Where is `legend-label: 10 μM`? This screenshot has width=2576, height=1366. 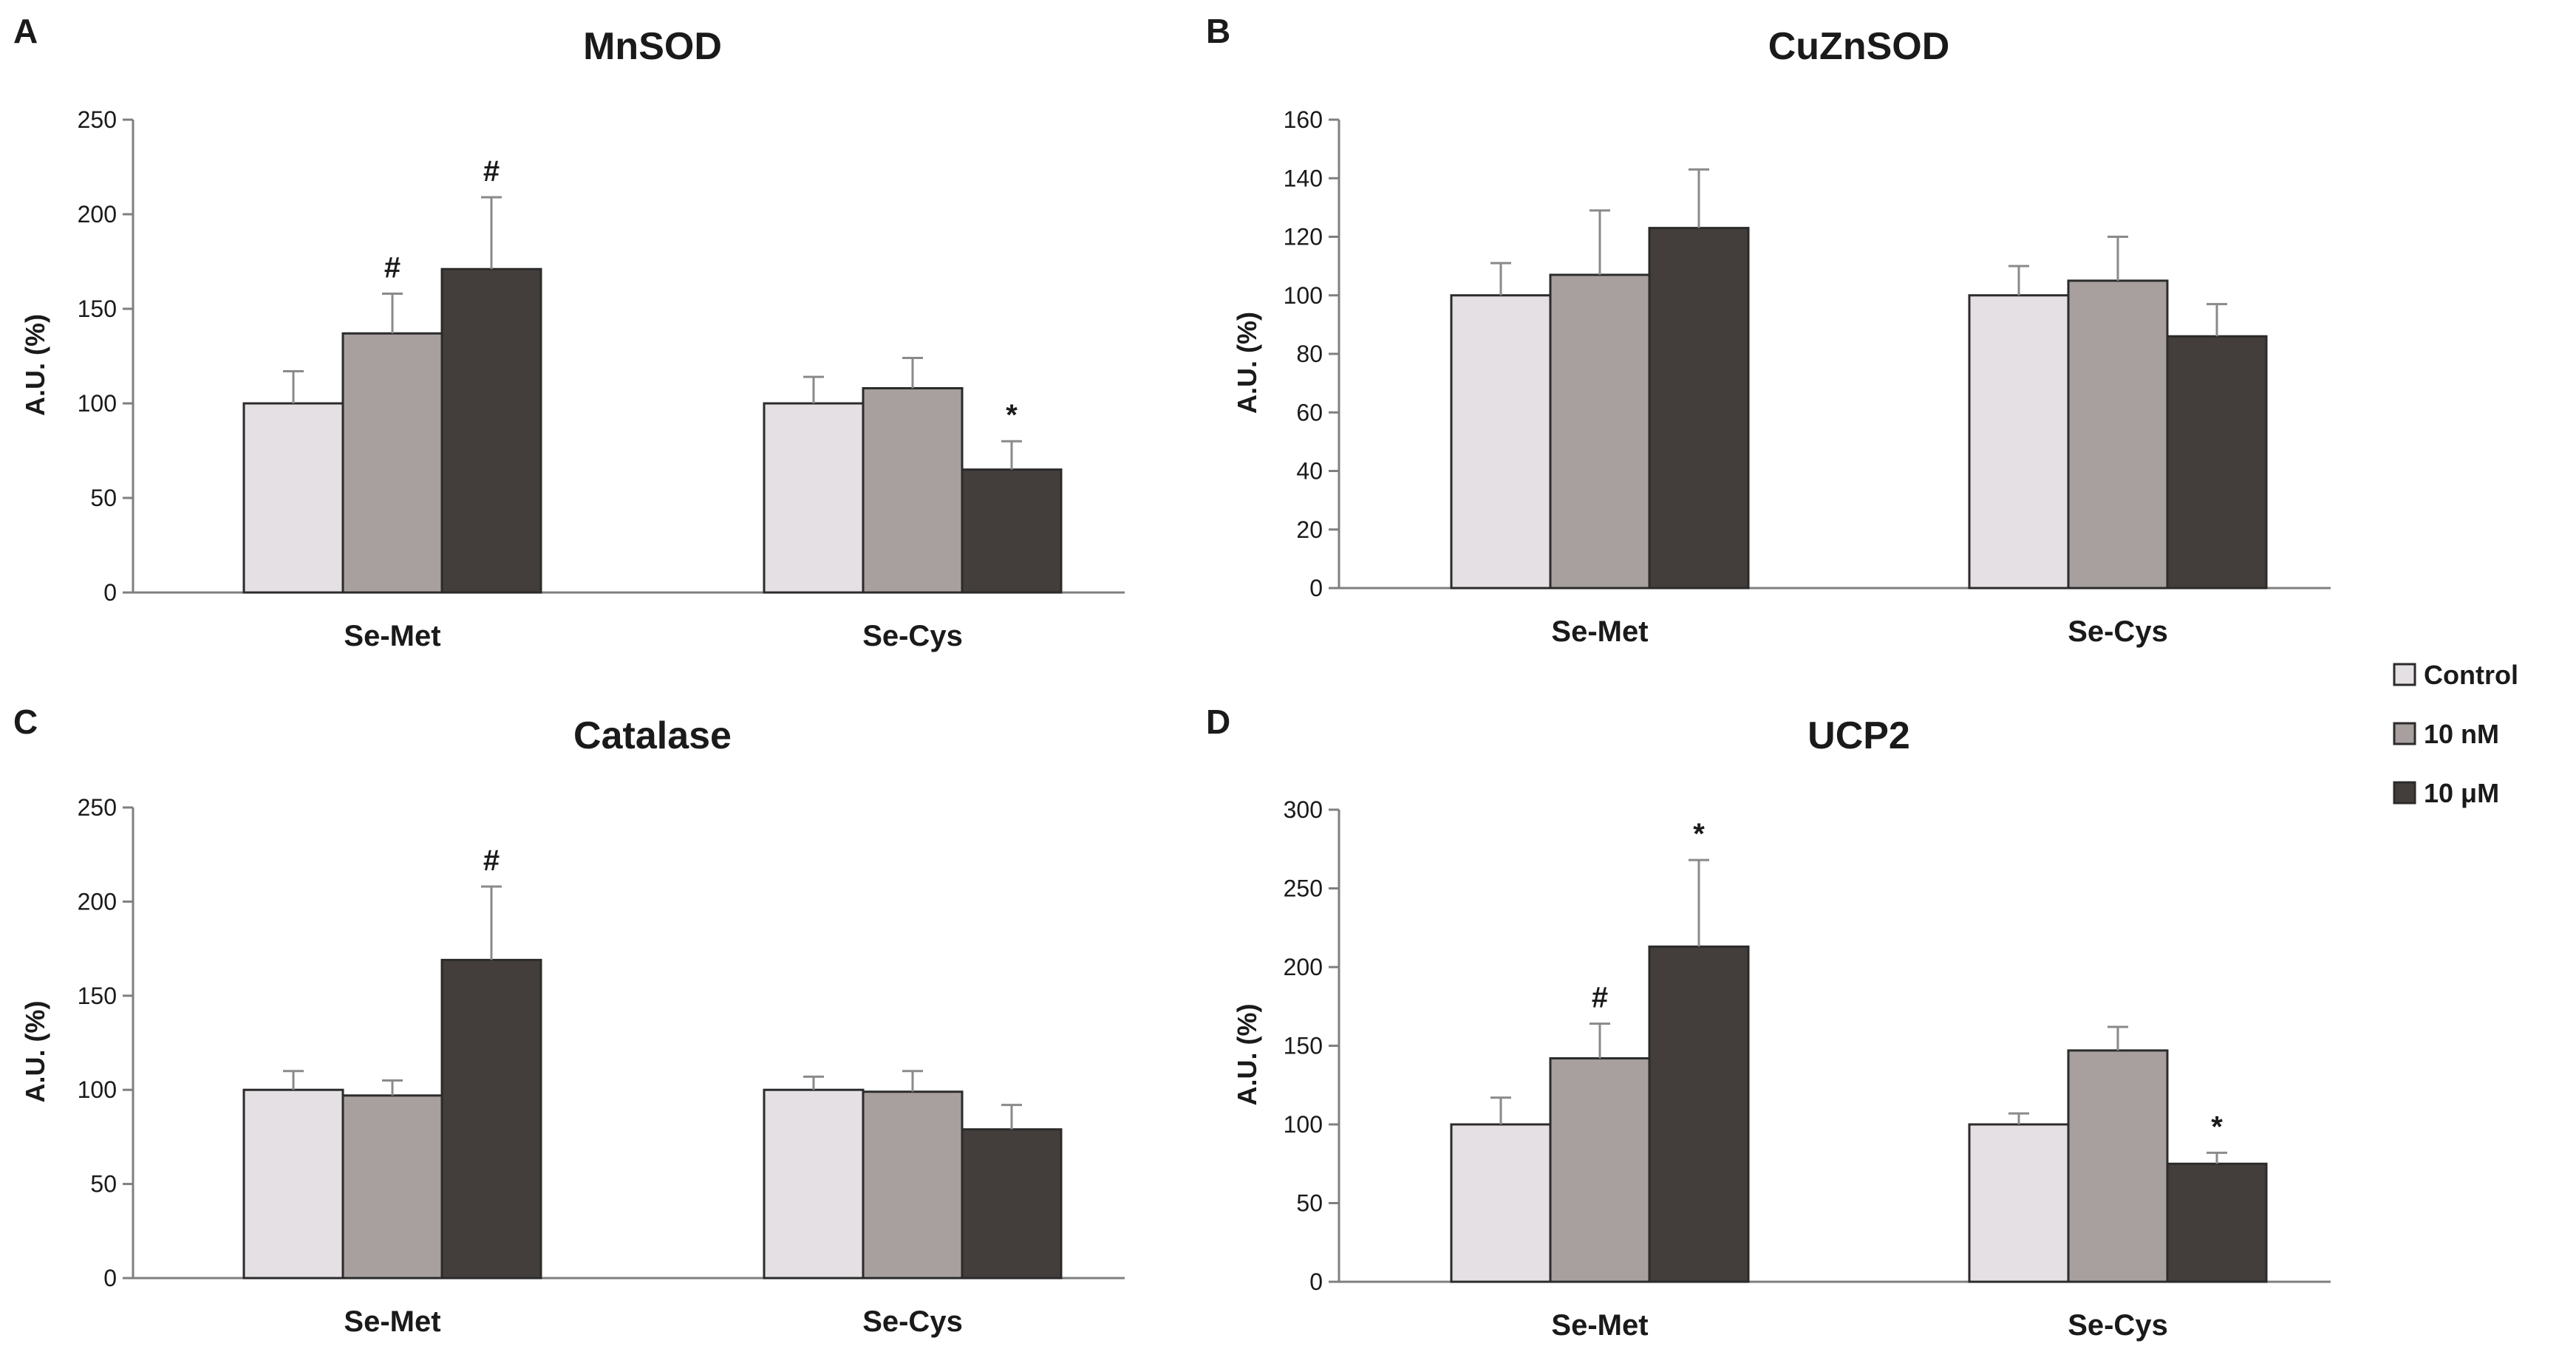
legend-label: 10 μM is located at coordinates (2461, 793).